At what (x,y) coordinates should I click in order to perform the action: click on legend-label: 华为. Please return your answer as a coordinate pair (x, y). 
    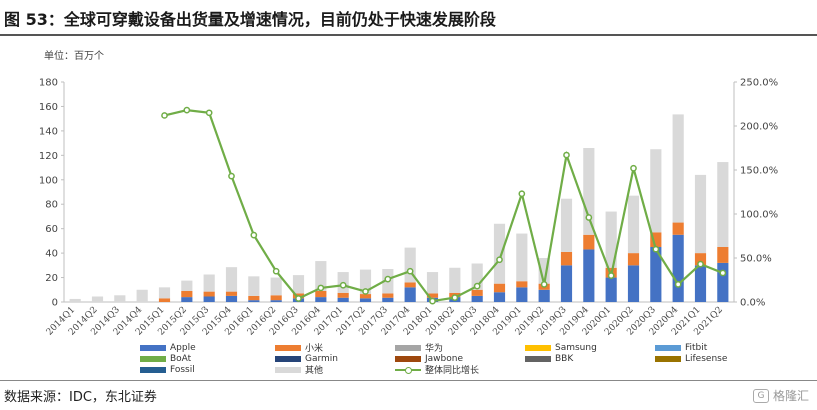
    Looking at the image, I should click on (434, 349).